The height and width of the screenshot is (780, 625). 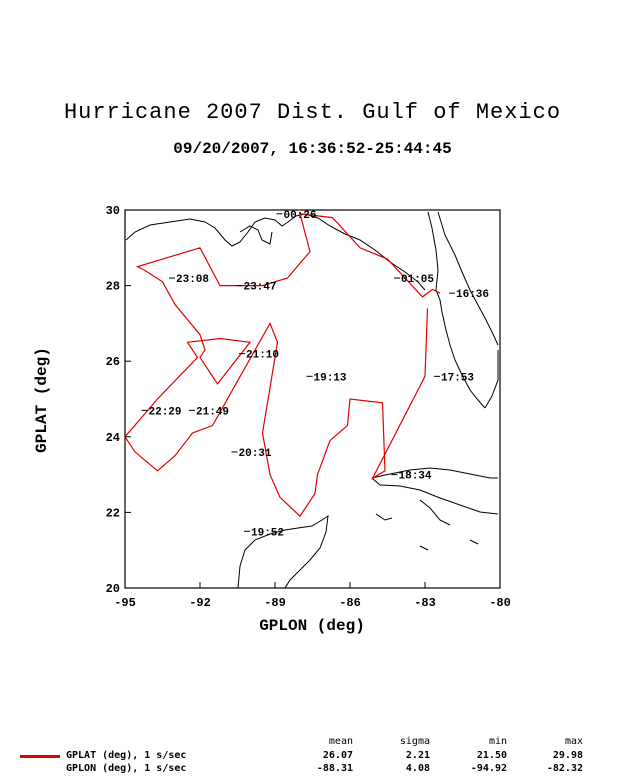 I want to click on stats-min: 21.50, so click(x=491, y=755).